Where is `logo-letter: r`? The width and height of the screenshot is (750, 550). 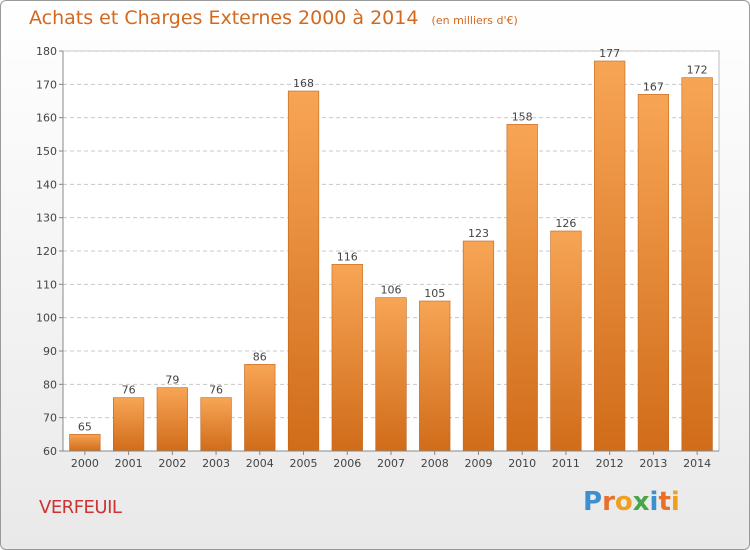
logo-letter: r is located at coordinates (608, 502).